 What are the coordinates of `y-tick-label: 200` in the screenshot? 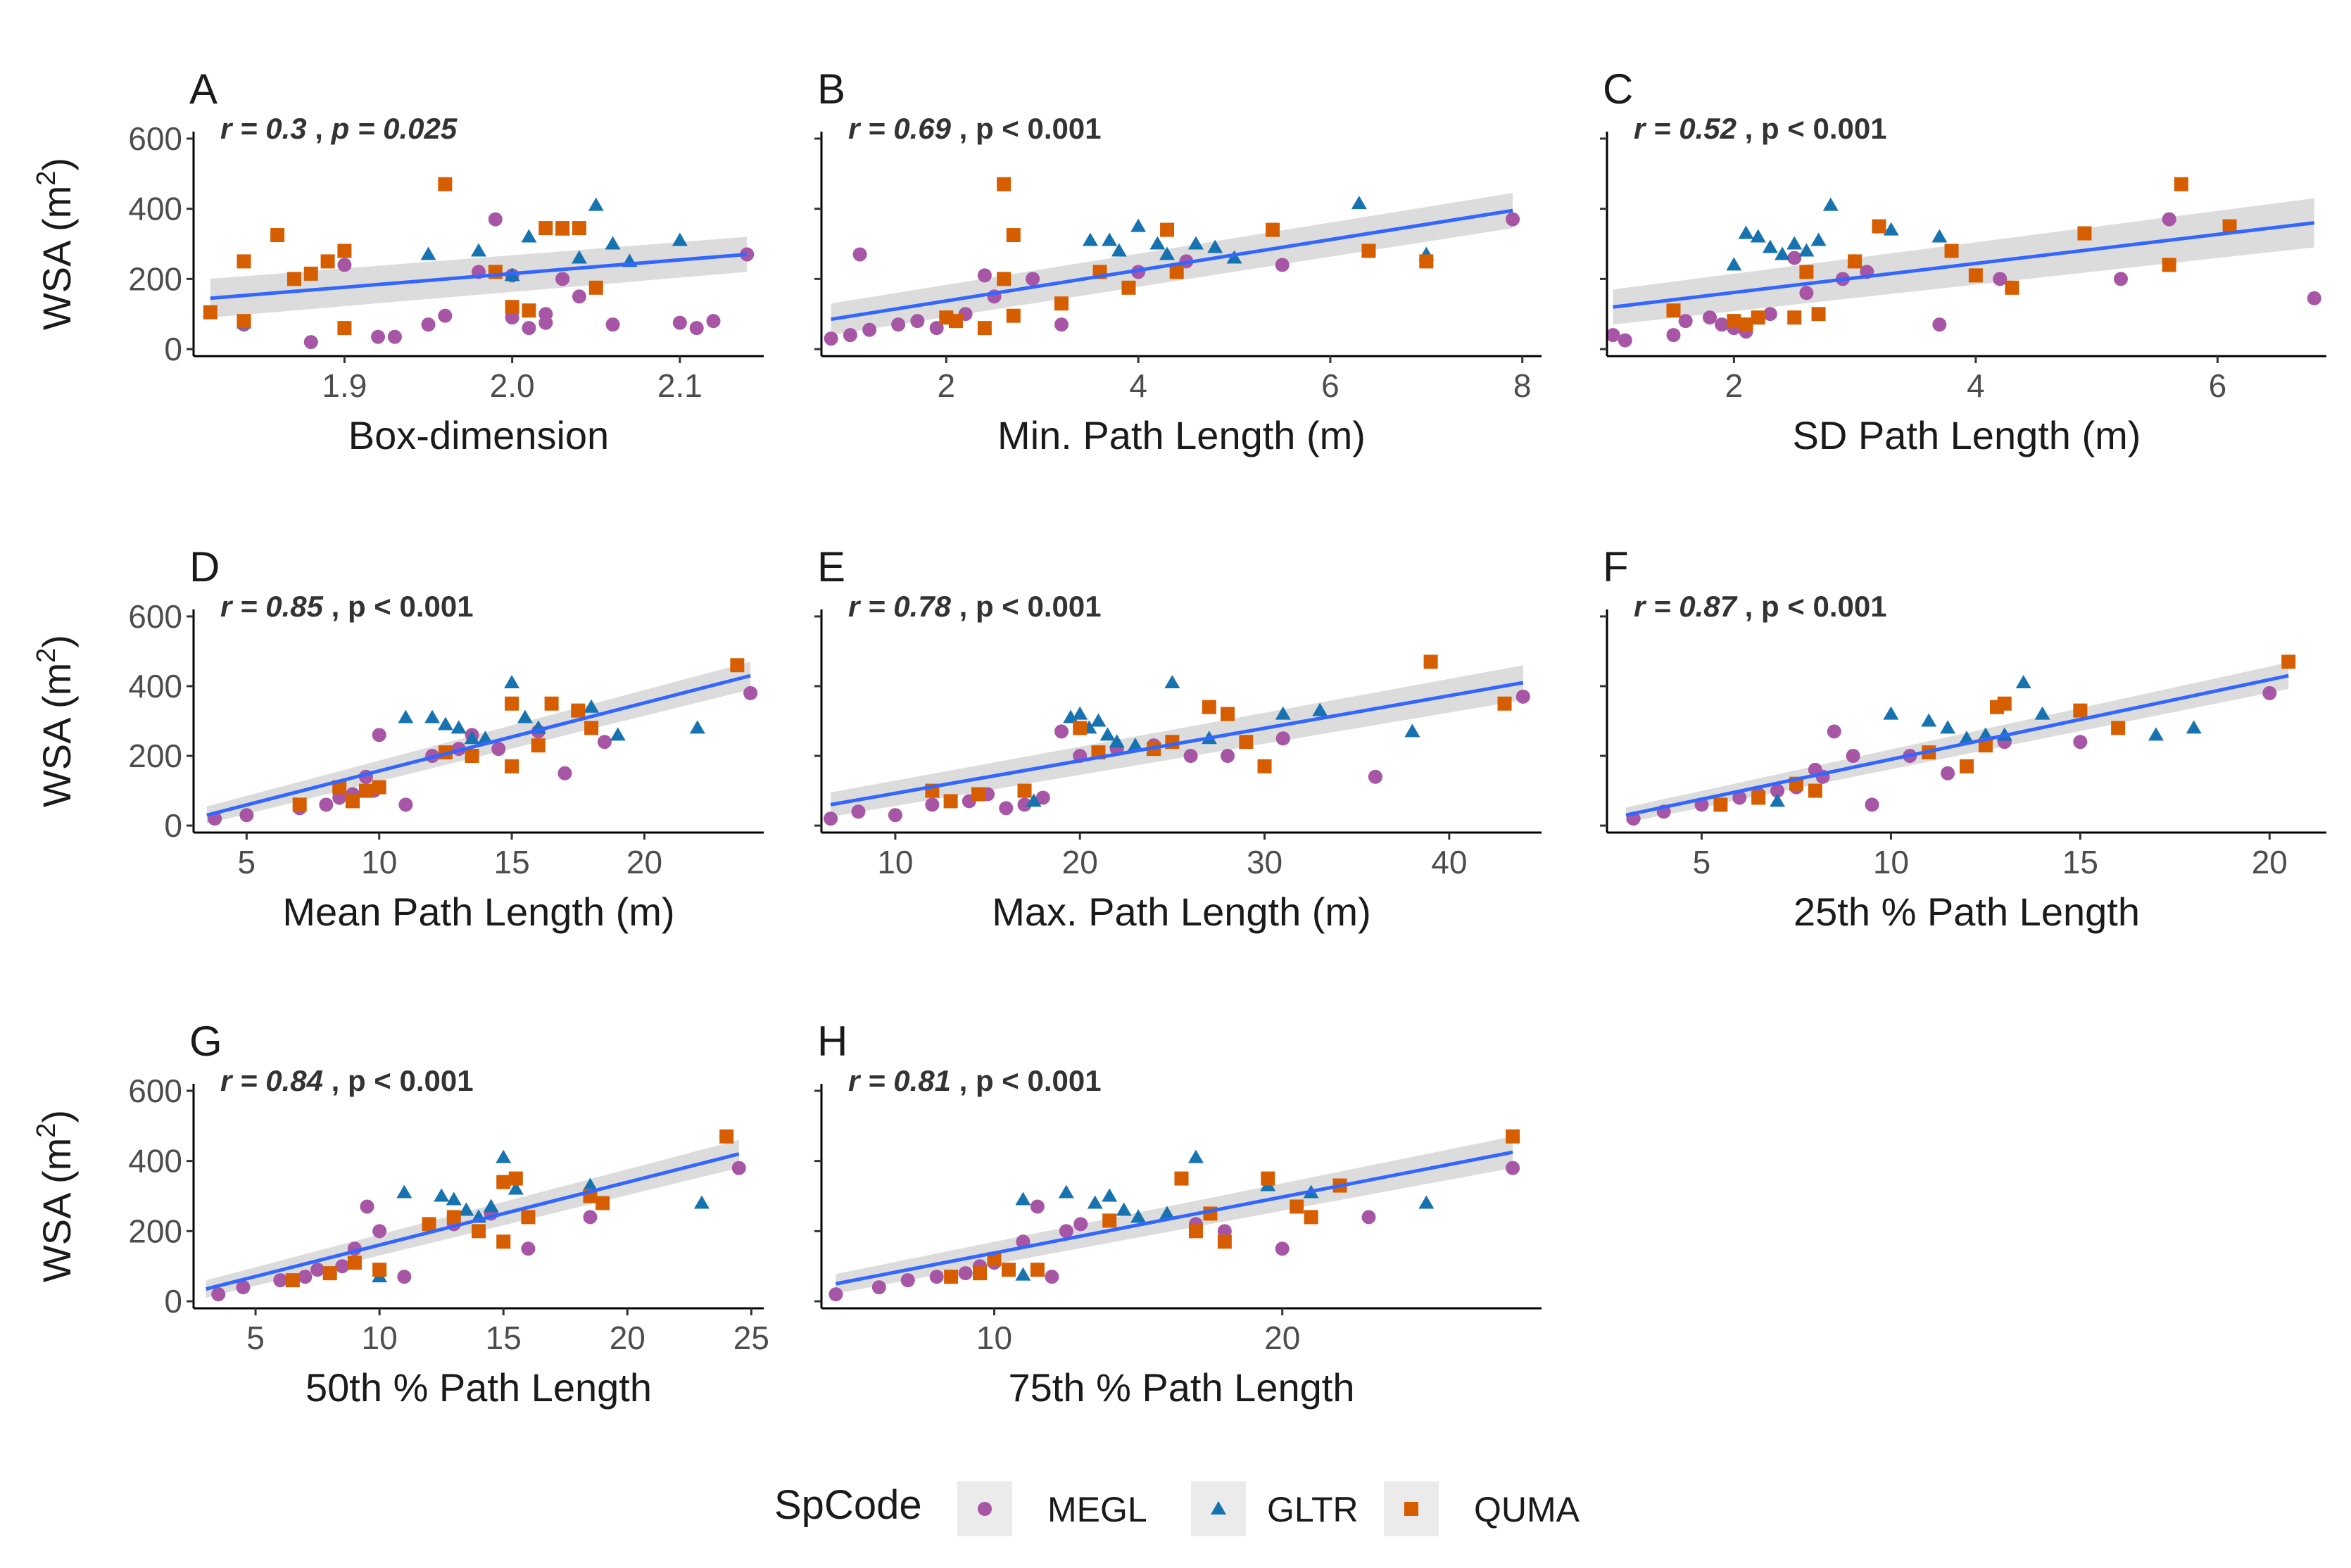 It's located at (155, 278).